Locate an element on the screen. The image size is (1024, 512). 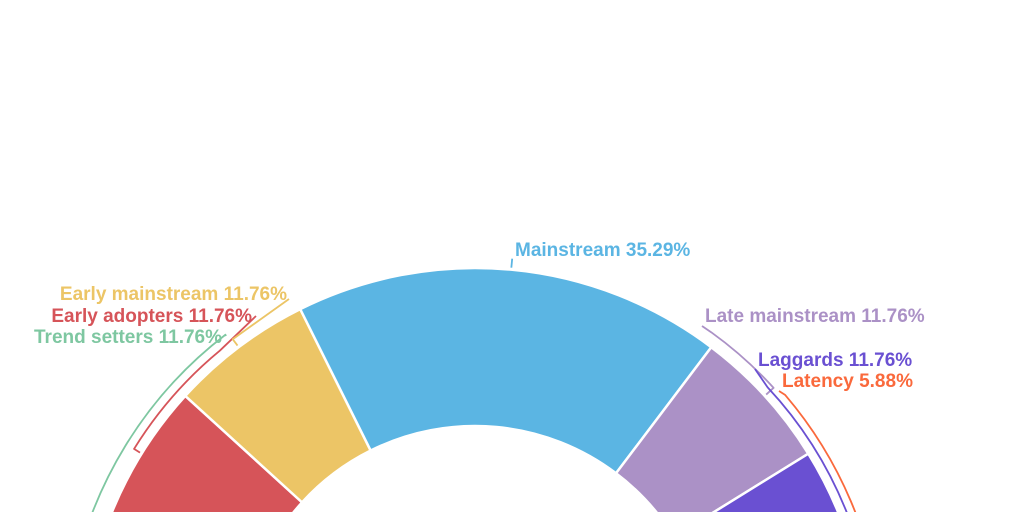
slice-label-latency: Latency 5.88% is located at coordinates (847, 381).